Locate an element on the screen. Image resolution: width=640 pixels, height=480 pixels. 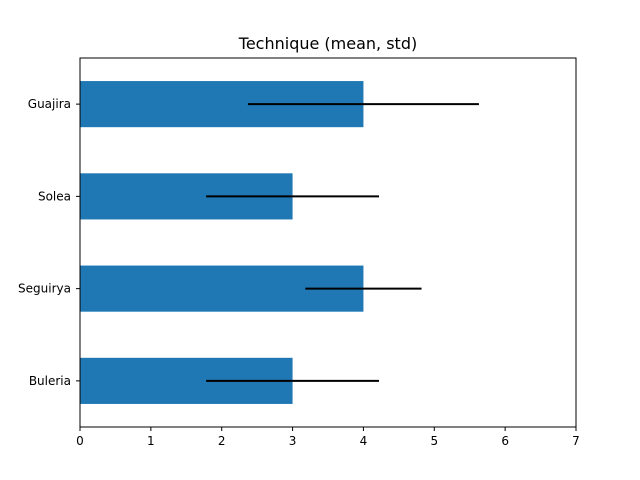
x-tick-label: 0 is located at coordinates (80, 441).